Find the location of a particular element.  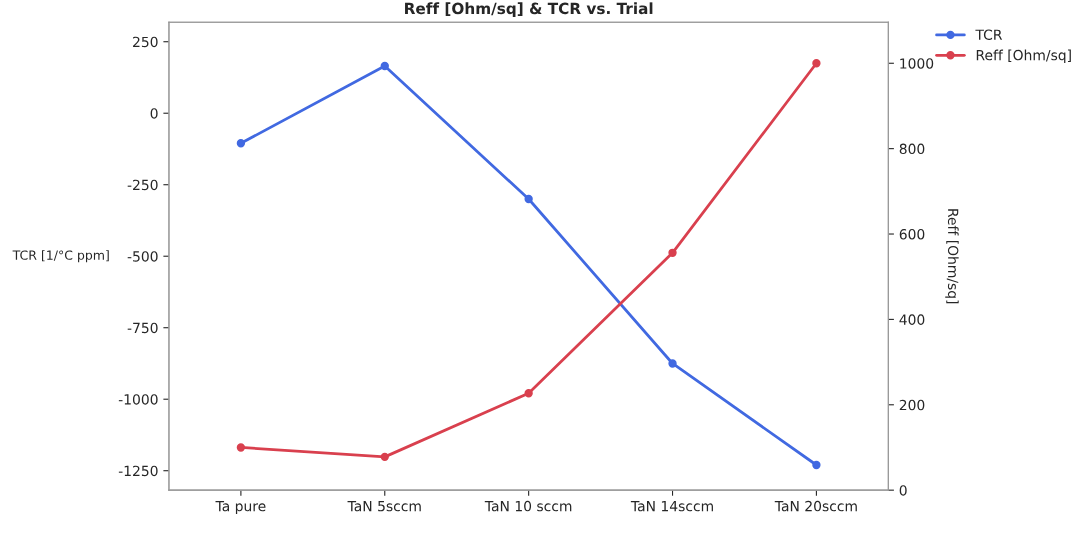

x-tick-label: Ta pure is located at coordinates (240, 508).